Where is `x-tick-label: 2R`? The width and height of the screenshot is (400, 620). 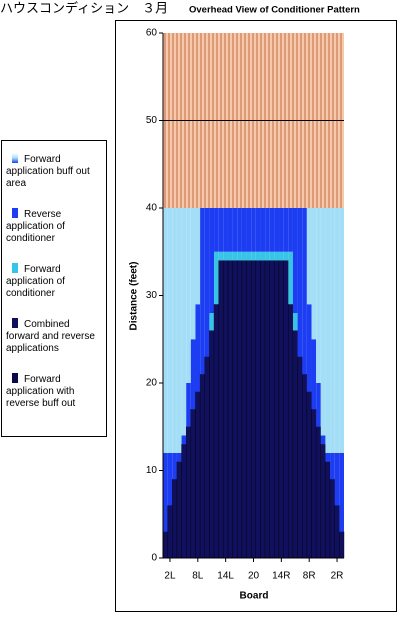 x-tick-label: 2R is located at coordinates (337, 576).